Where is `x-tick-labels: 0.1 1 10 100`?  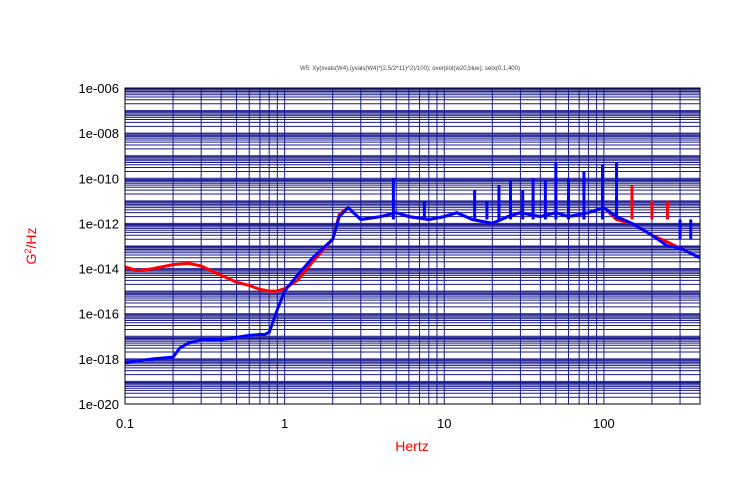 x-tick-labels: 0.1 1 10 100 is located at coordinates (365, 423).